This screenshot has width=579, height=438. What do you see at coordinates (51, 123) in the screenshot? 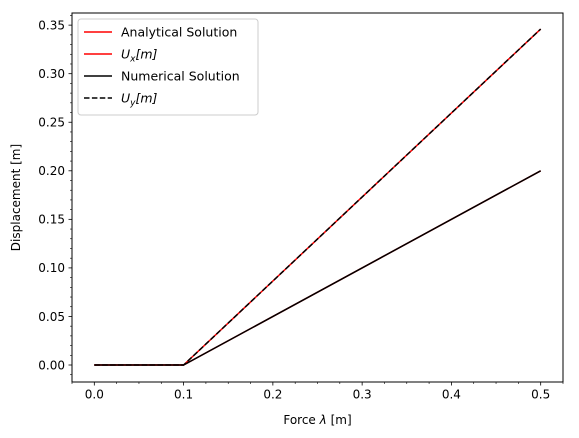
I see `y-tick-label: 0.25` at bounding box center [51, 123].